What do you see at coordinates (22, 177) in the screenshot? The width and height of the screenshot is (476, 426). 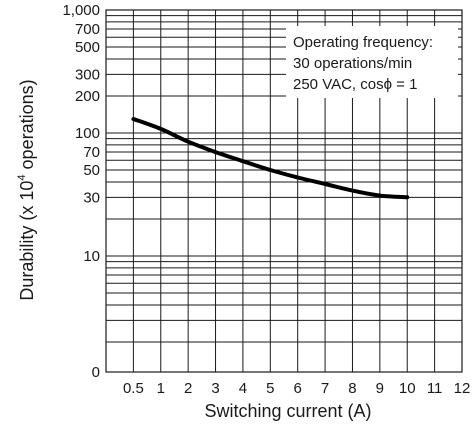 I see `y-axis-title-exponent: 4` at bounding box center [22, 177].